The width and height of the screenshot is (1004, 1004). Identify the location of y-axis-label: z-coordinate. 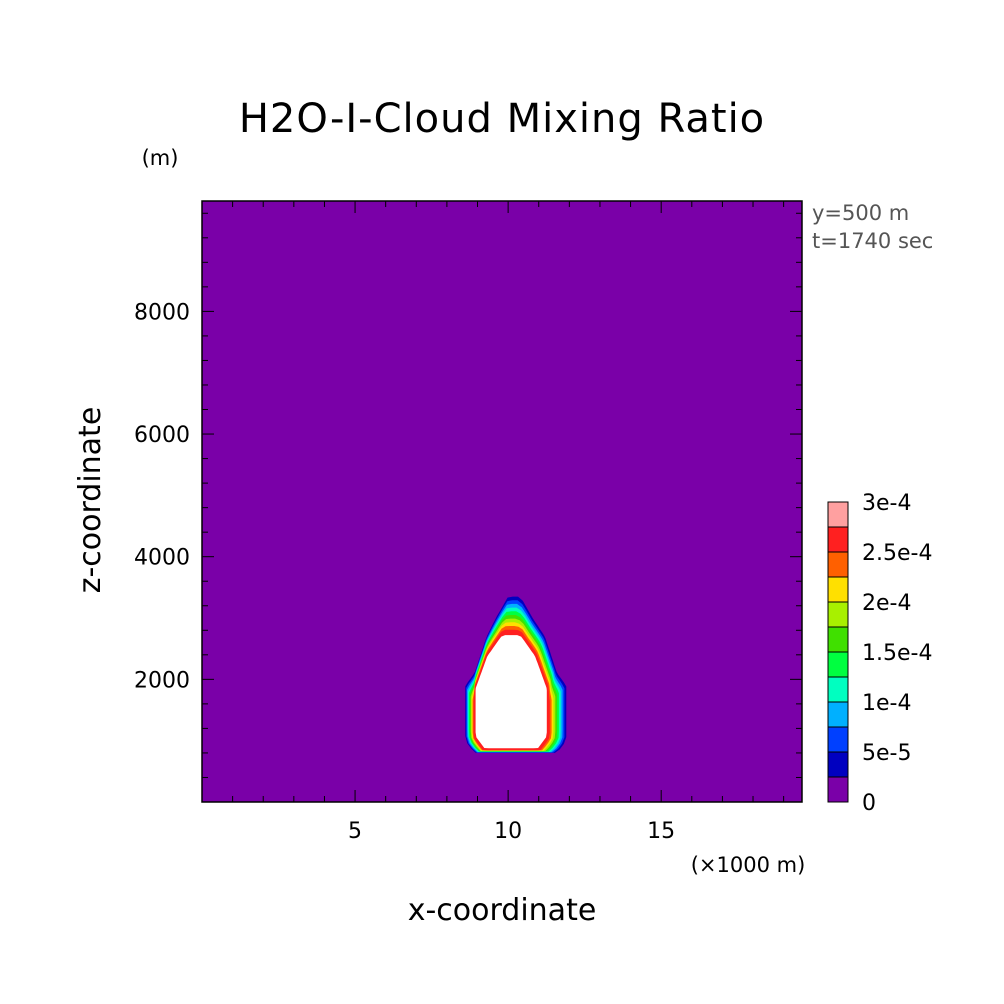
(90, 500).